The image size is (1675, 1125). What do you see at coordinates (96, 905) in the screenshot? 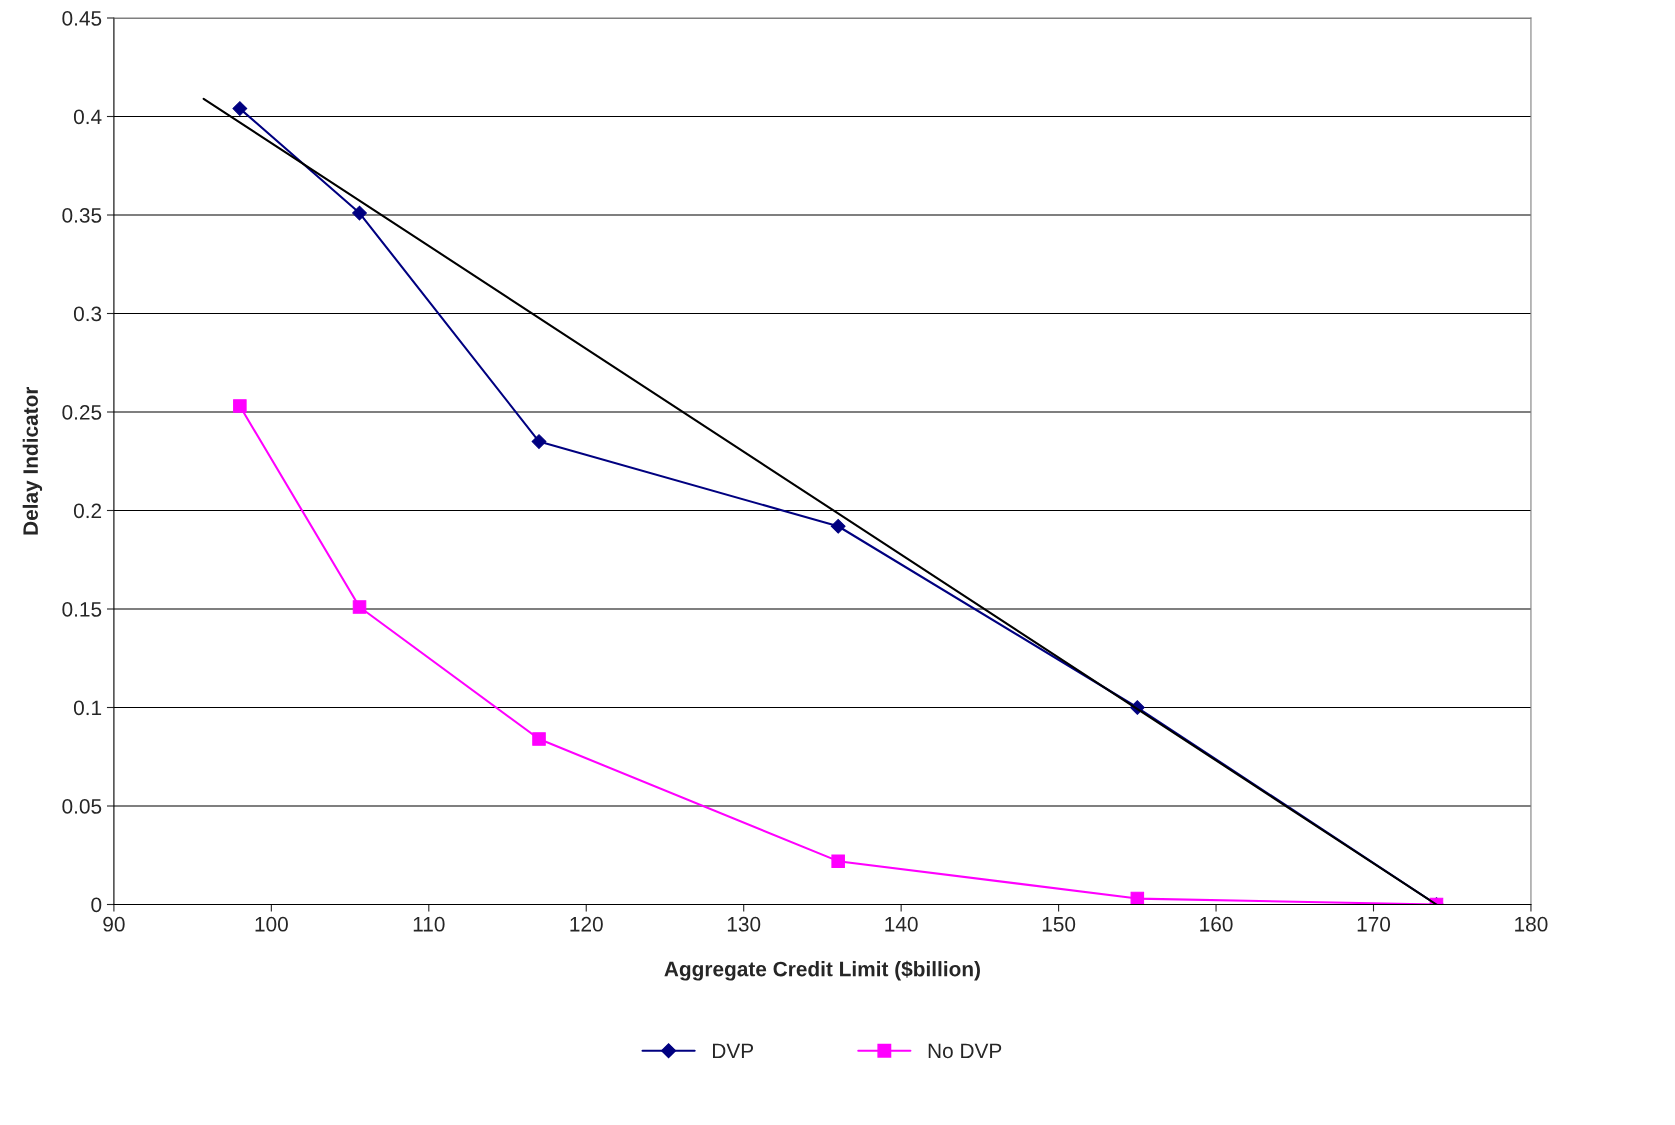
I see `y-tick-label: 0` at bounding box center [96, 905].